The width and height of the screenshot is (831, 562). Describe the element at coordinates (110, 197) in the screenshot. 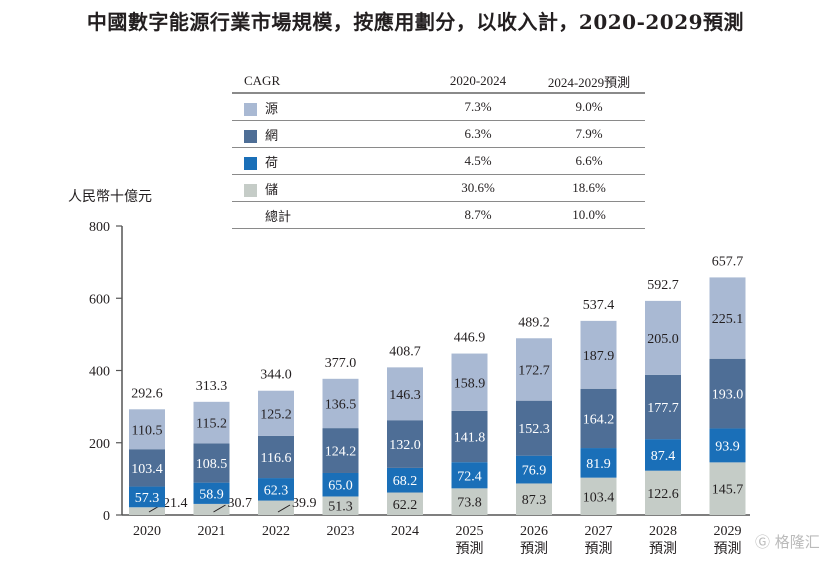

I see `y-axis-unit-label: 人民幣十億元` at that location.